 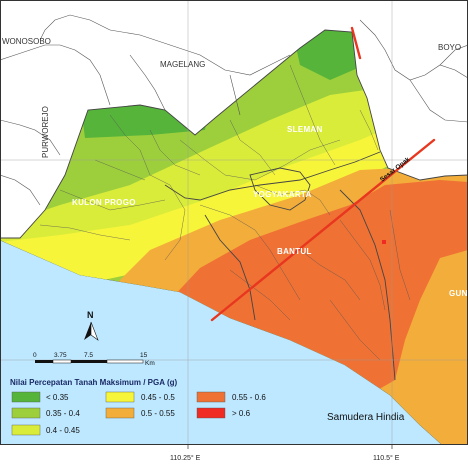 What do you see at coordinates (57, 397) in the screenshot?
I see `legend-label-0: < 0.35` at bounding box center [57, 397].